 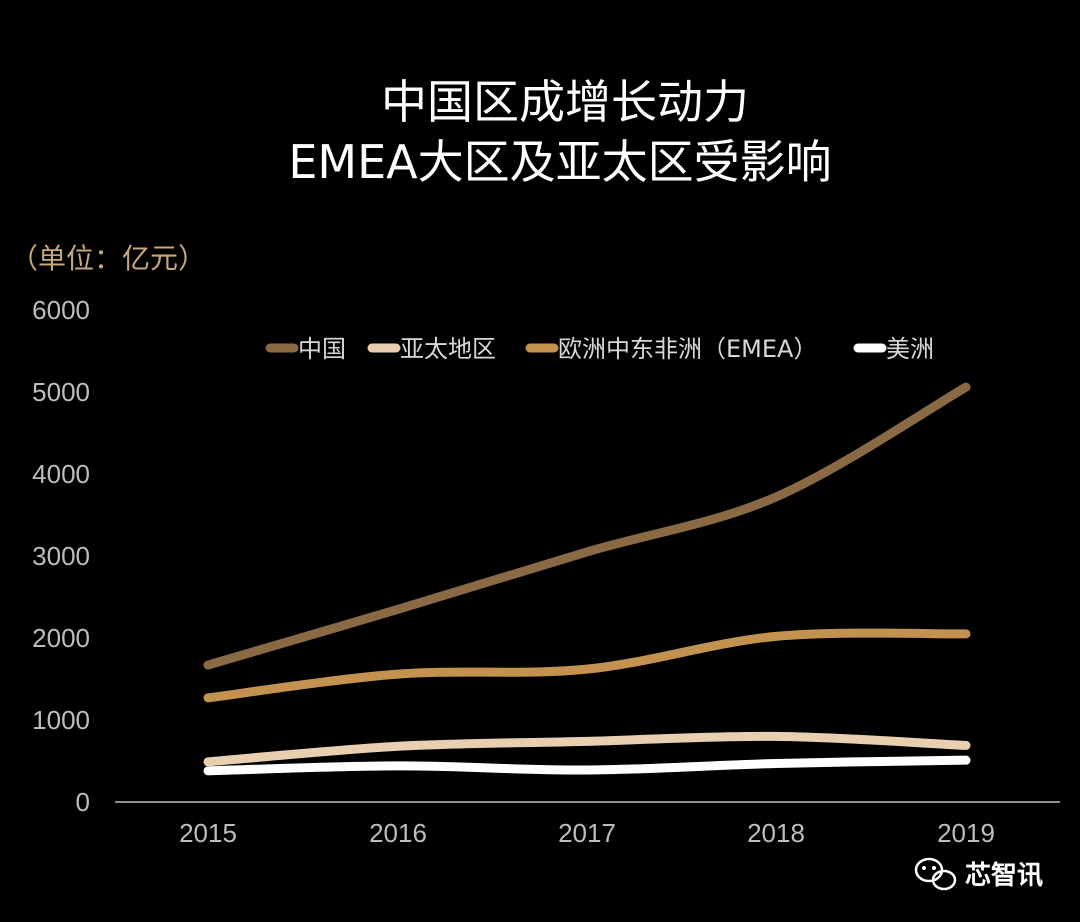 What do you see at coordinates (966, 833) in the screenshot?
I see `x-tick-label: 2019` at bounding box center [966, 833].